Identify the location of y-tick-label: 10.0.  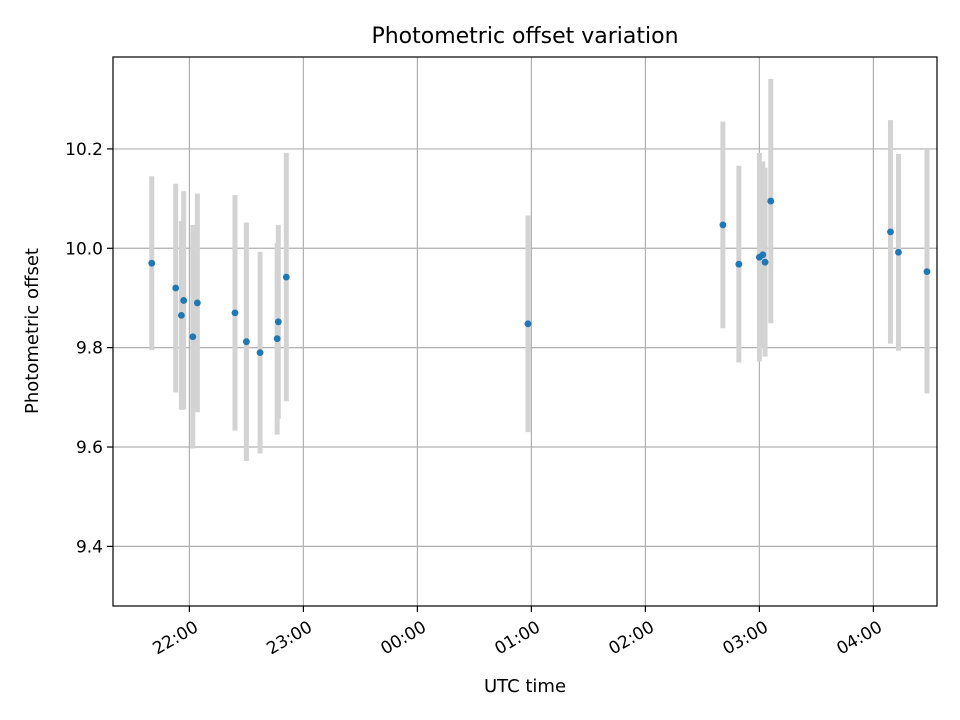
(84, 249).